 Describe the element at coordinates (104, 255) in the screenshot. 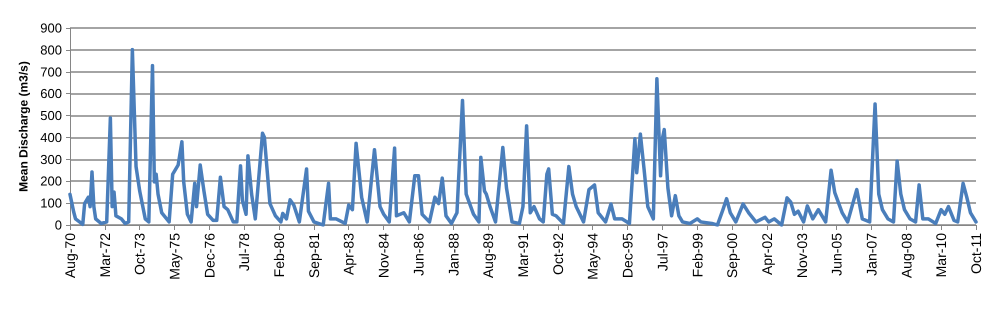

I see `x-tick-label: Mar-72` at that location.